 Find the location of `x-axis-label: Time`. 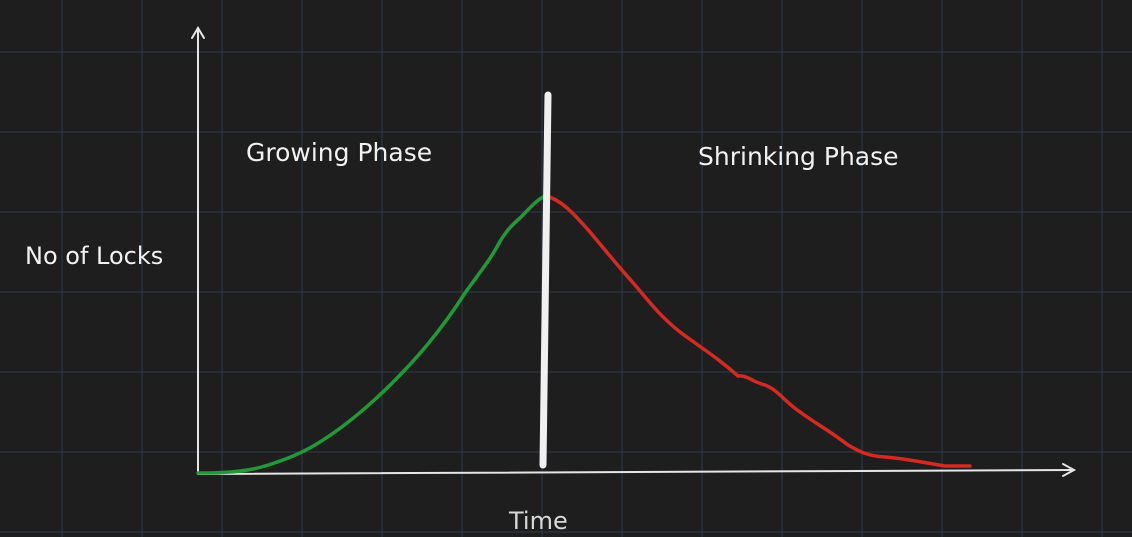

x-axis-label: Time is located at coordinates (538, 521).